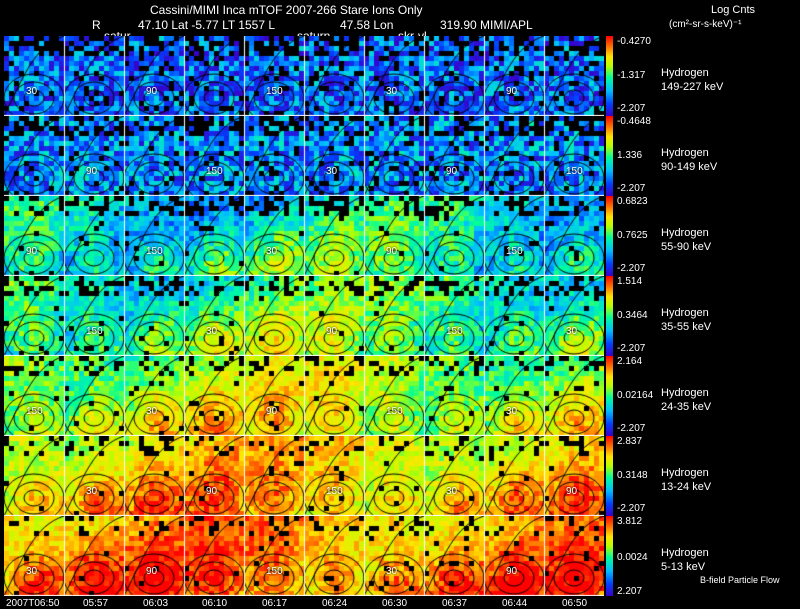 This screenshot has width=800, height=609. What do you see at coordinates (683, 567) in the screenshot?
I see `energy-label: 5-13 keV` at bounding box center [683, 567].